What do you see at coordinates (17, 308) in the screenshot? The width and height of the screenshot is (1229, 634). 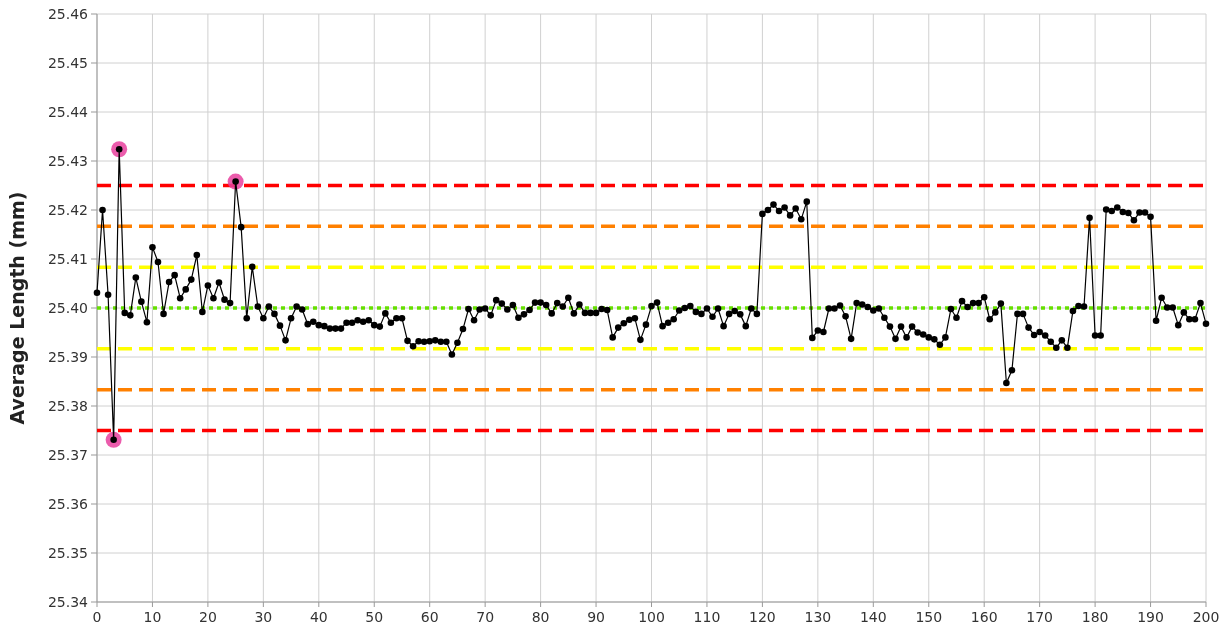 I see `y-axis-title: Average Length (mm)` at bounding box center [17, 308].